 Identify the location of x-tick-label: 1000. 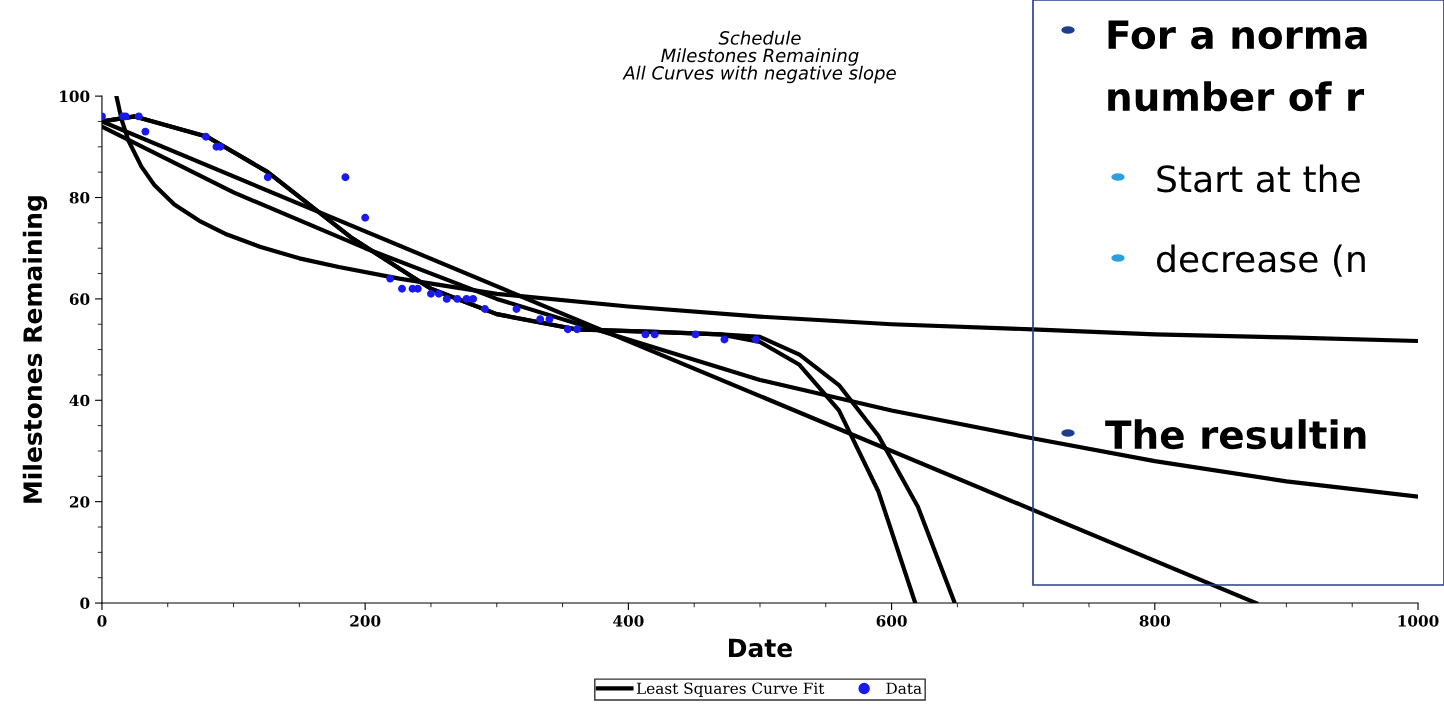
(1418, 621).